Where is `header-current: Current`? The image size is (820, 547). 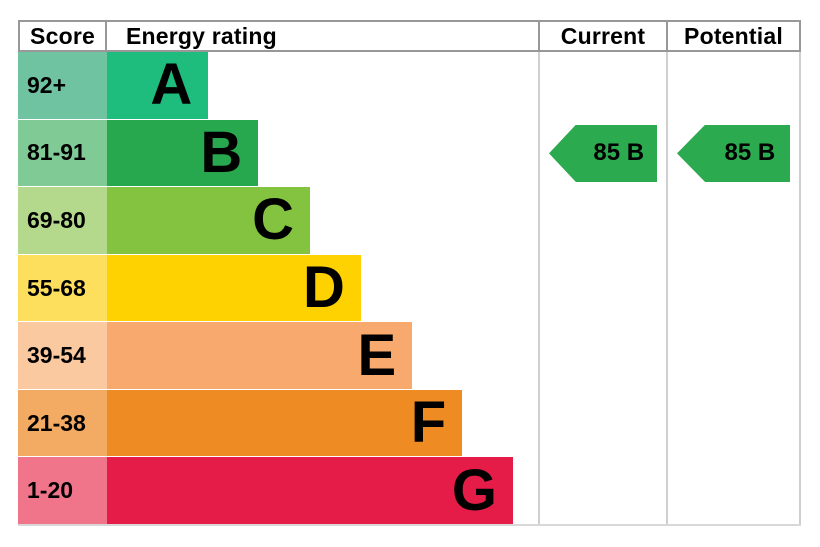 header-current: Current is located at coordinates (602, 36).